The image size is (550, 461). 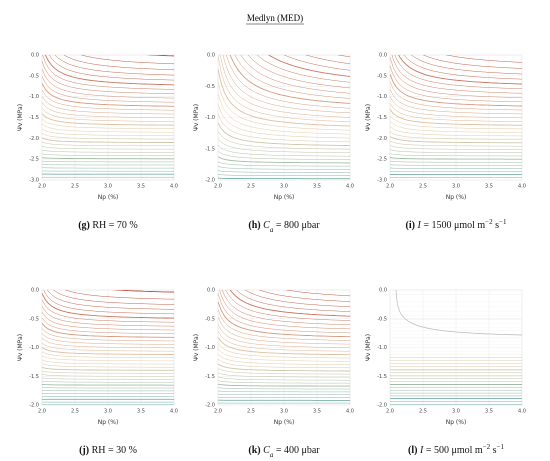 What do you see at coordinates (296, 225) in the screenshot?
I see `caption-run: = 800 μbar` at bounding box center [296, 225].